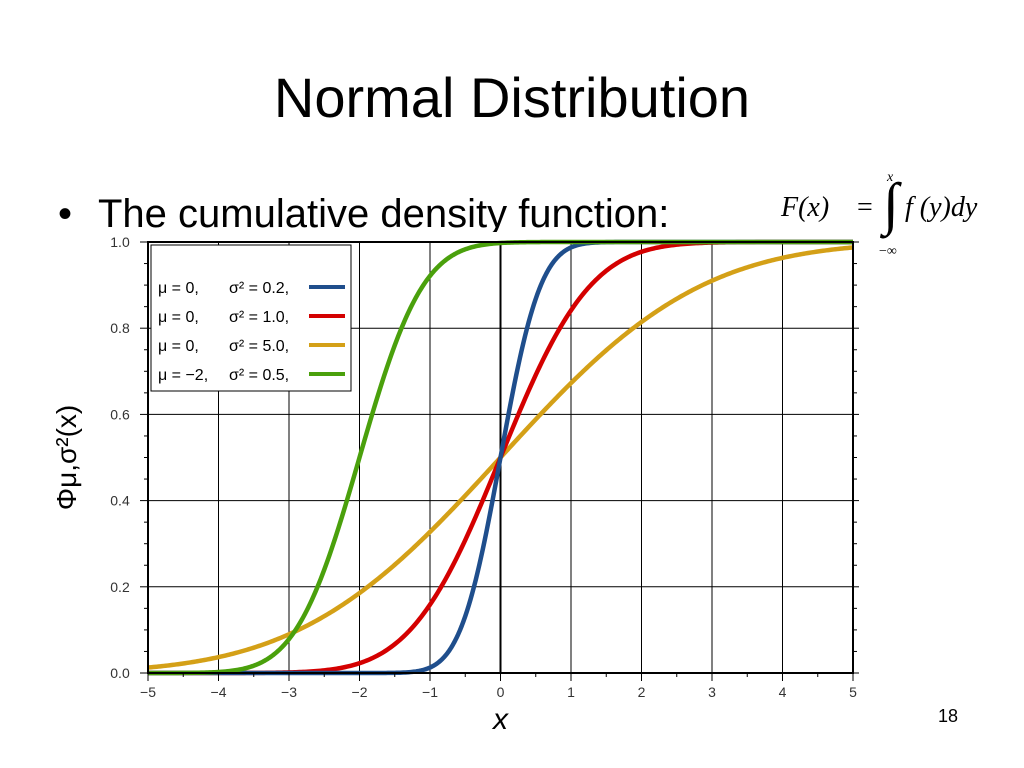  Describe the element at coordinates (120, 673) in the screenshot. I see `y-tick-label: 0.0` at that location.